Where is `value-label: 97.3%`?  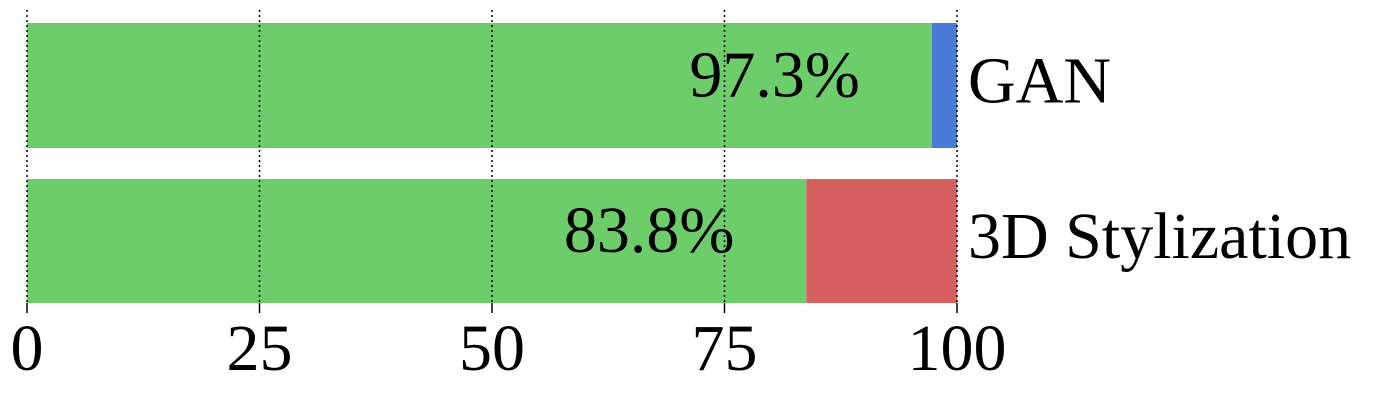
value-label: 97.3% is located at coordinates (774, 75).